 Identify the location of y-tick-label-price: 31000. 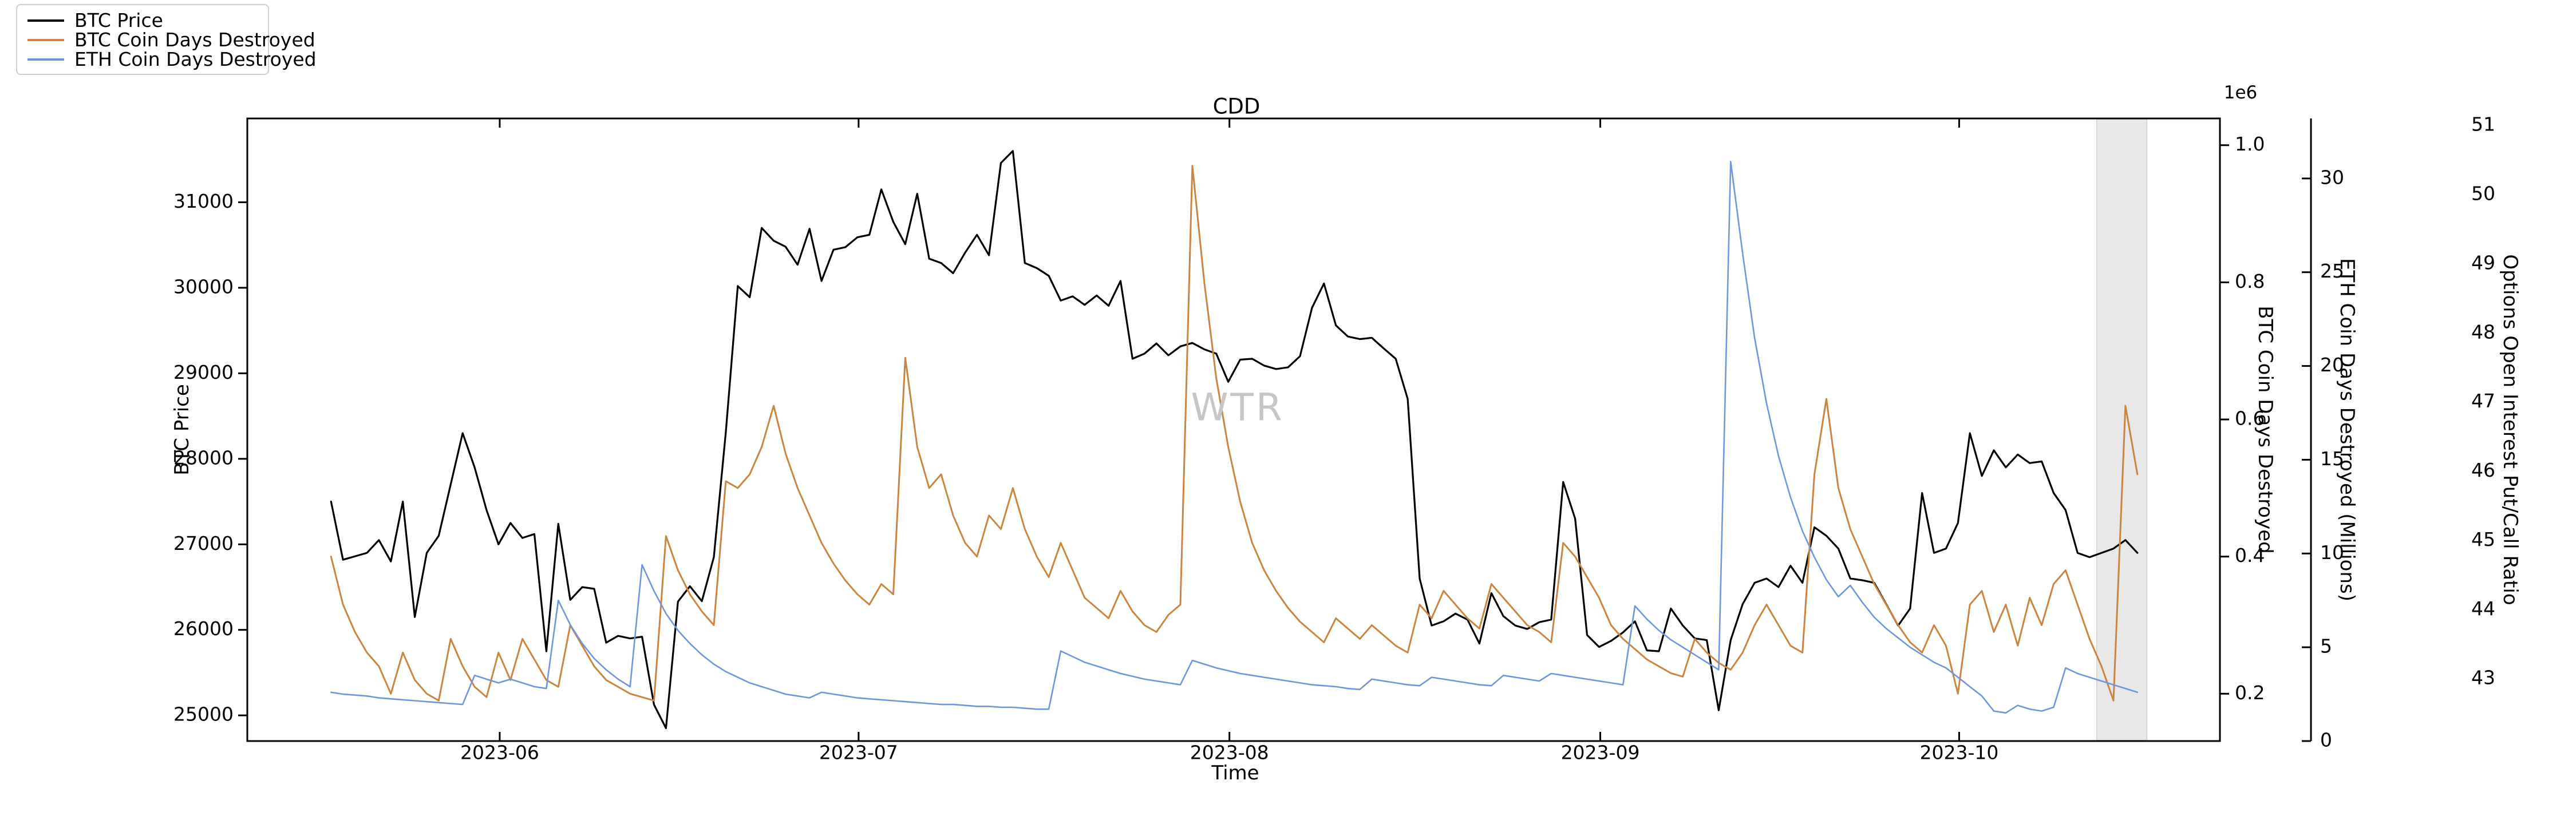
(203, 201).